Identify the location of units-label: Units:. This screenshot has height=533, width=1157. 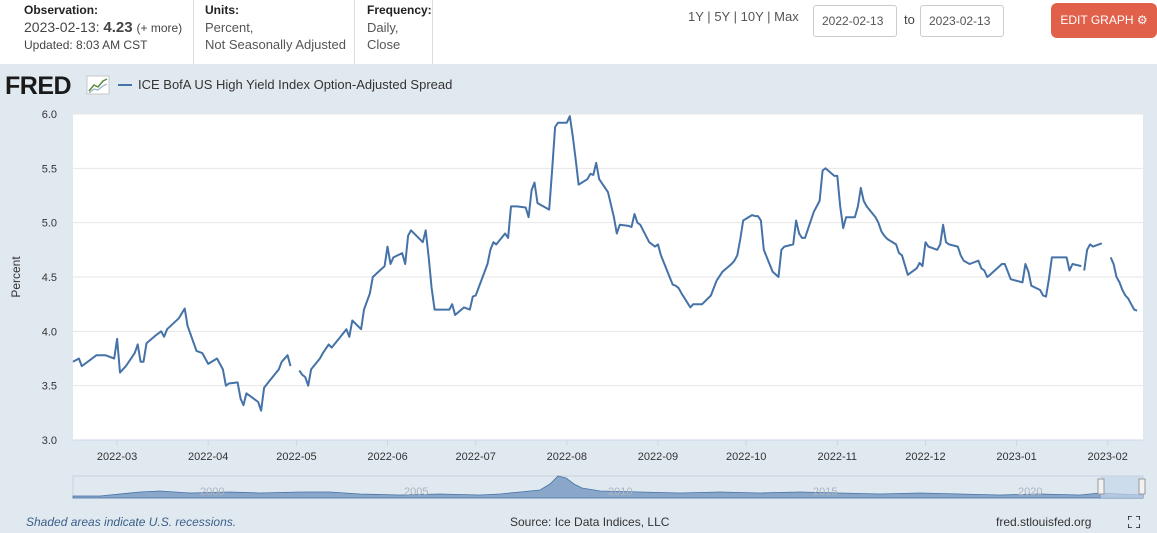
(222, 10).